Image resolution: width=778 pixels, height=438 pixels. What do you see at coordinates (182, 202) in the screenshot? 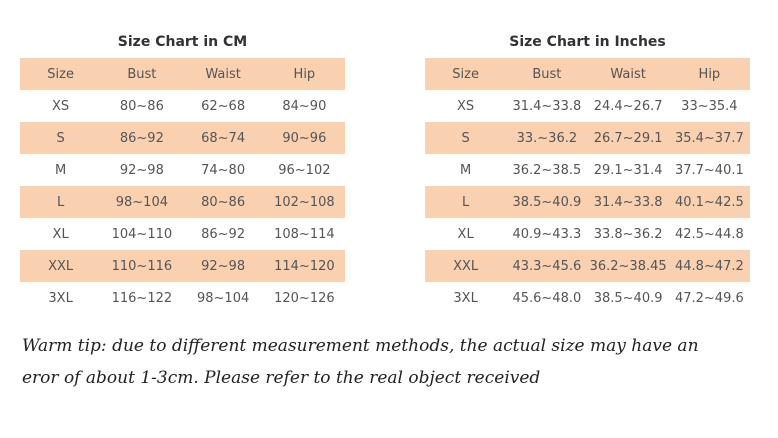
I see `table-row: L 98~104 80~86 102~108` at bounding box center [182, 202].